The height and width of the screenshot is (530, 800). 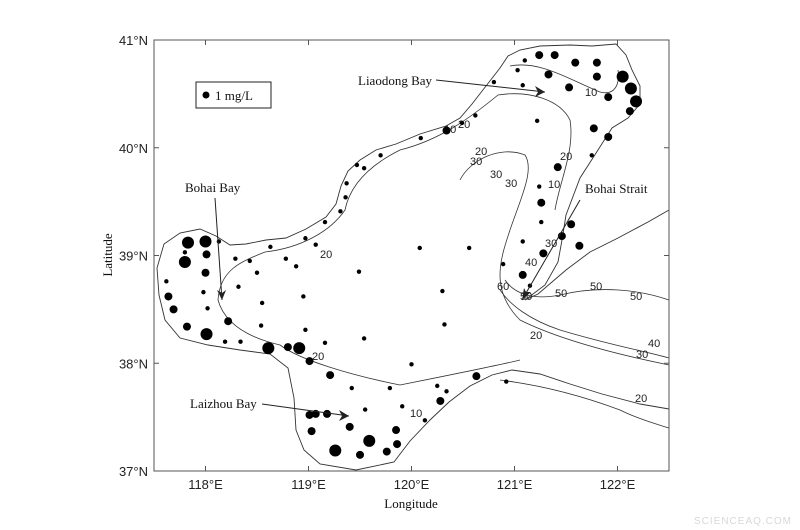 I want to click on contour-20-south, so click(x=584, y=404).